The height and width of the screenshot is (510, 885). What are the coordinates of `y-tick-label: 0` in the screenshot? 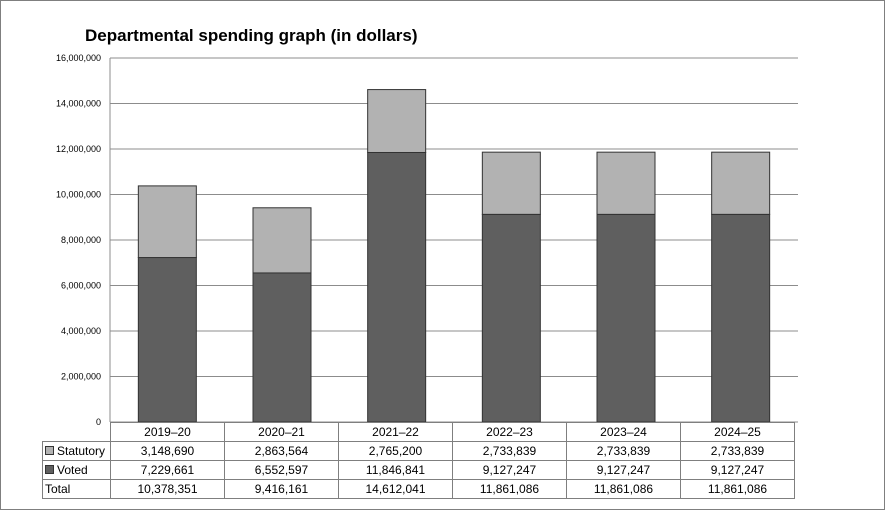 It's located at (98, 422).